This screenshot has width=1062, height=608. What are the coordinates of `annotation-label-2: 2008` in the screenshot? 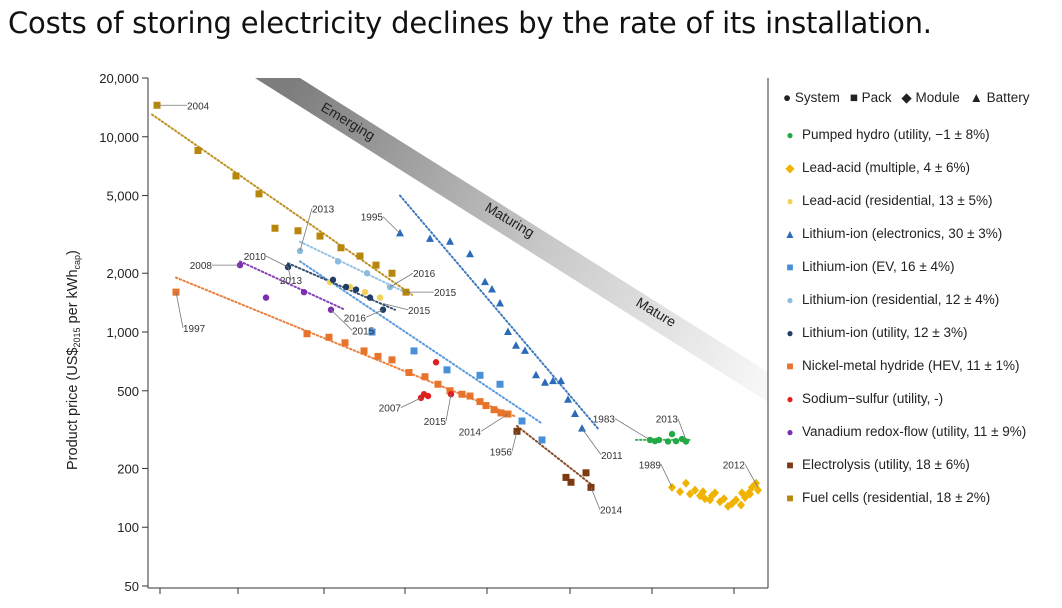 It's located at (201, 266).